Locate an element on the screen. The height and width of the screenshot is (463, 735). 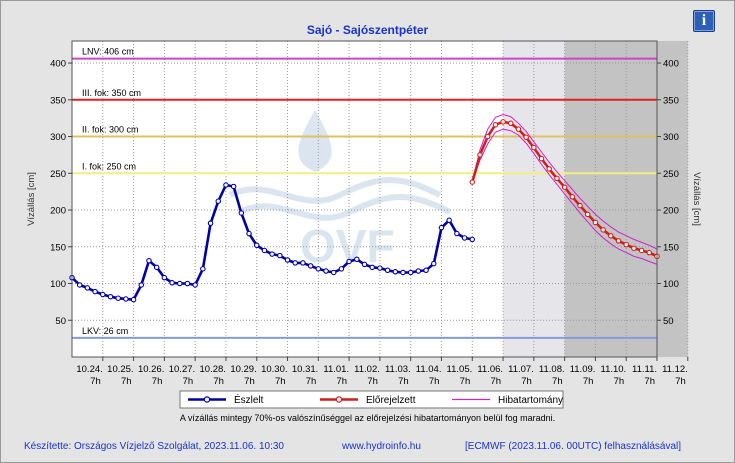
legend-label: Hibatartomány is located at coordinates (530, 400).